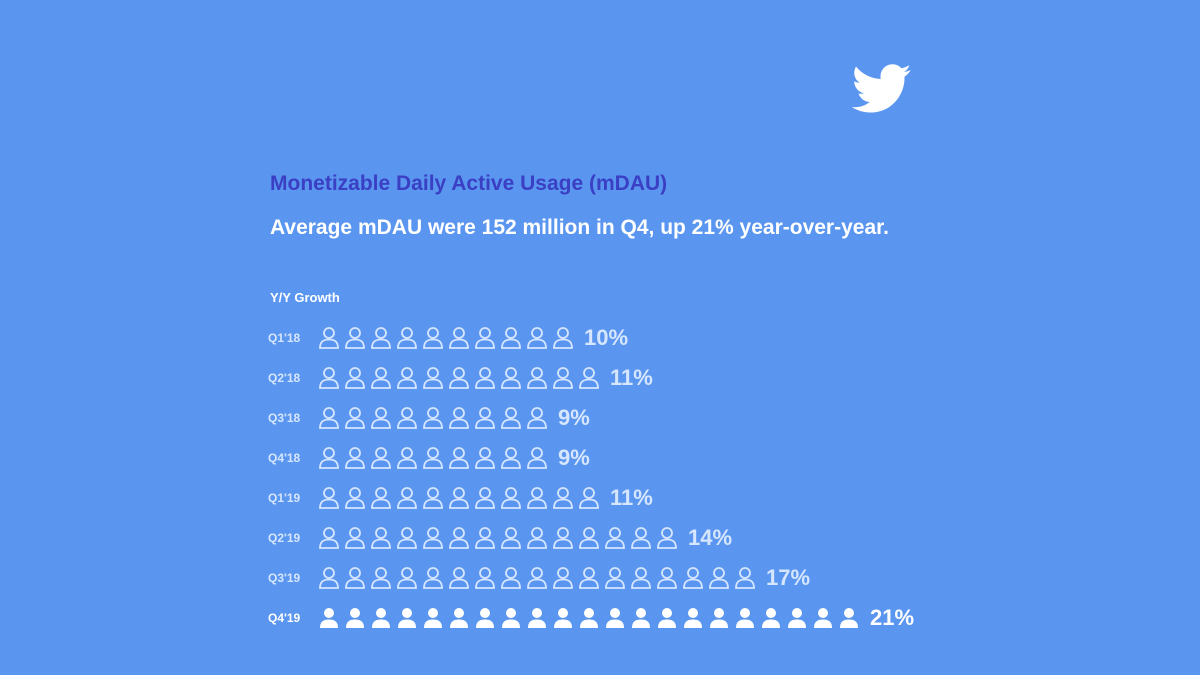 This screenshot has height=675, width=1200. What do you see at coordinates (284, 498) in the screenshot?
I see `category-label: Q1'19` at bounding box center [284, 498].